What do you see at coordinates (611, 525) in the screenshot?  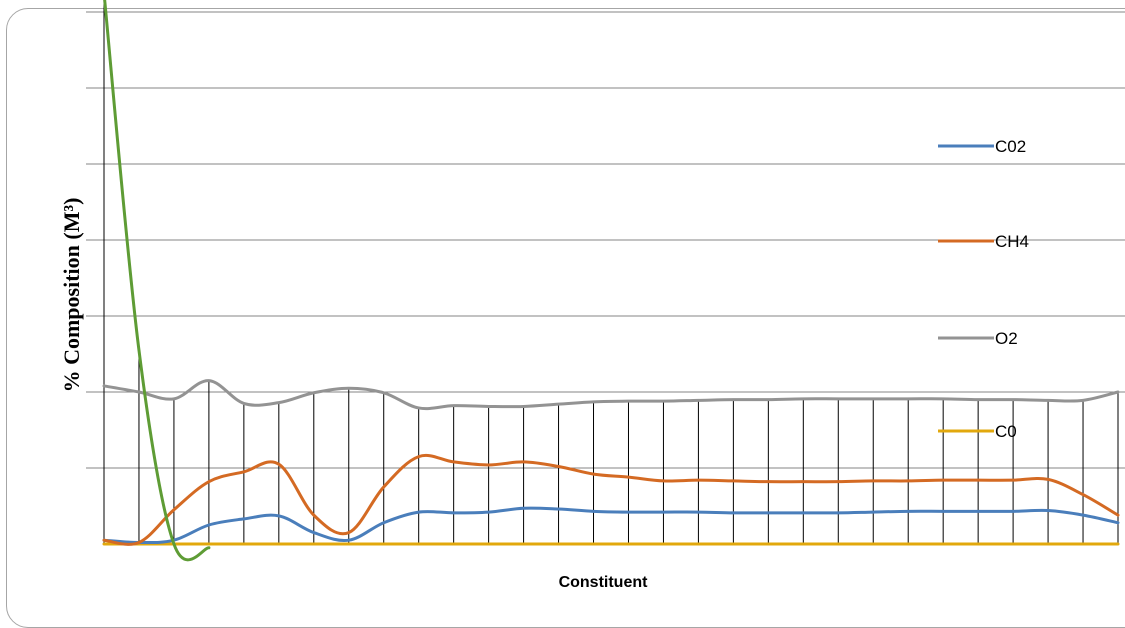 I see `series-line-c02` at bounding box center [611, 525].